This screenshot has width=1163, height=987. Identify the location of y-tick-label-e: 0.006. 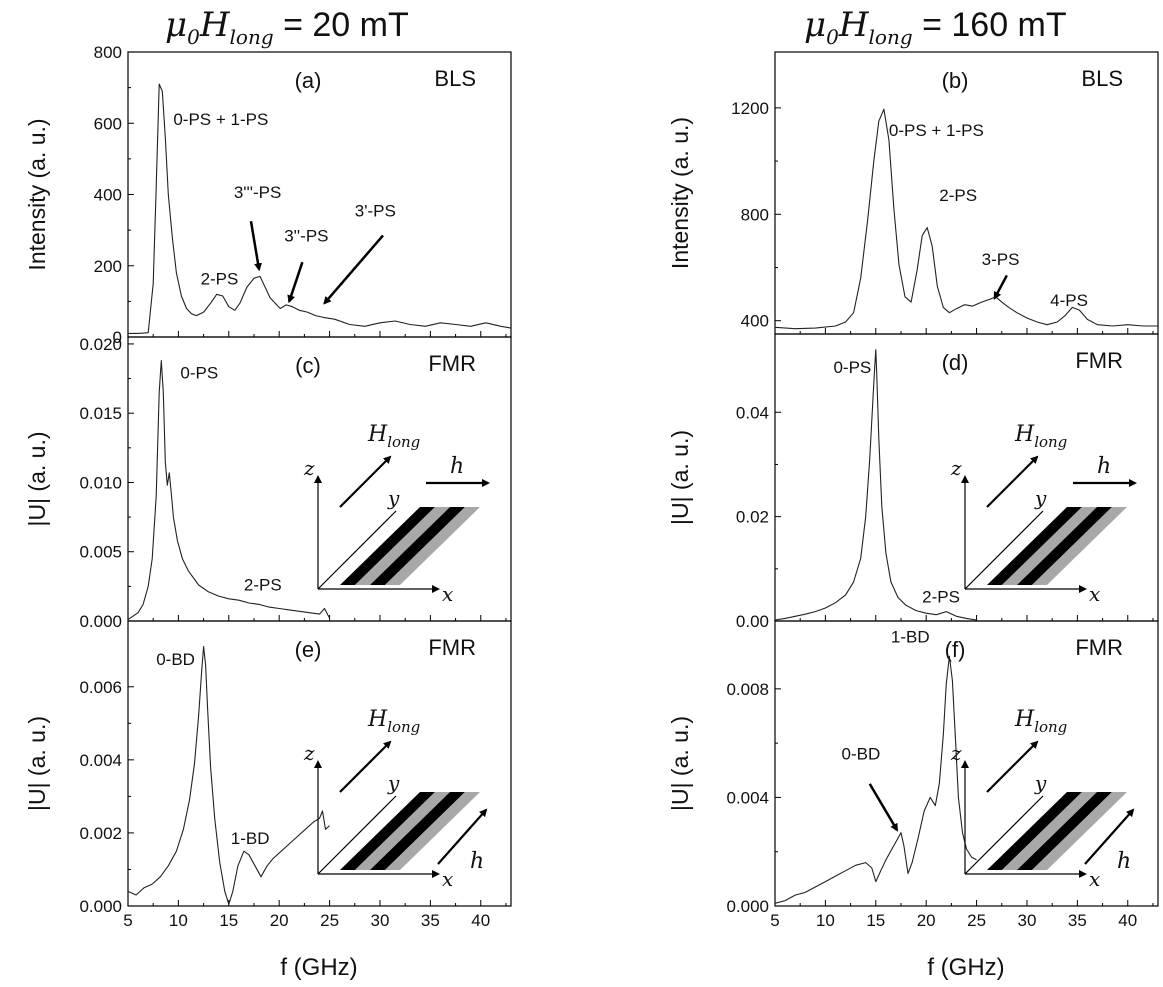
(100, 687).